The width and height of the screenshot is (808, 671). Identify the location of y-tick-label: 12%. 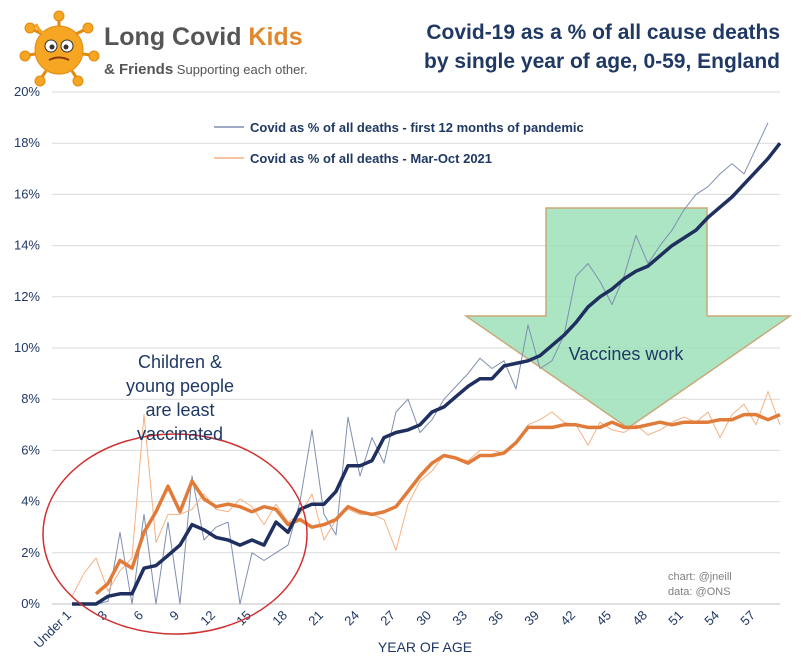
(27, 296).